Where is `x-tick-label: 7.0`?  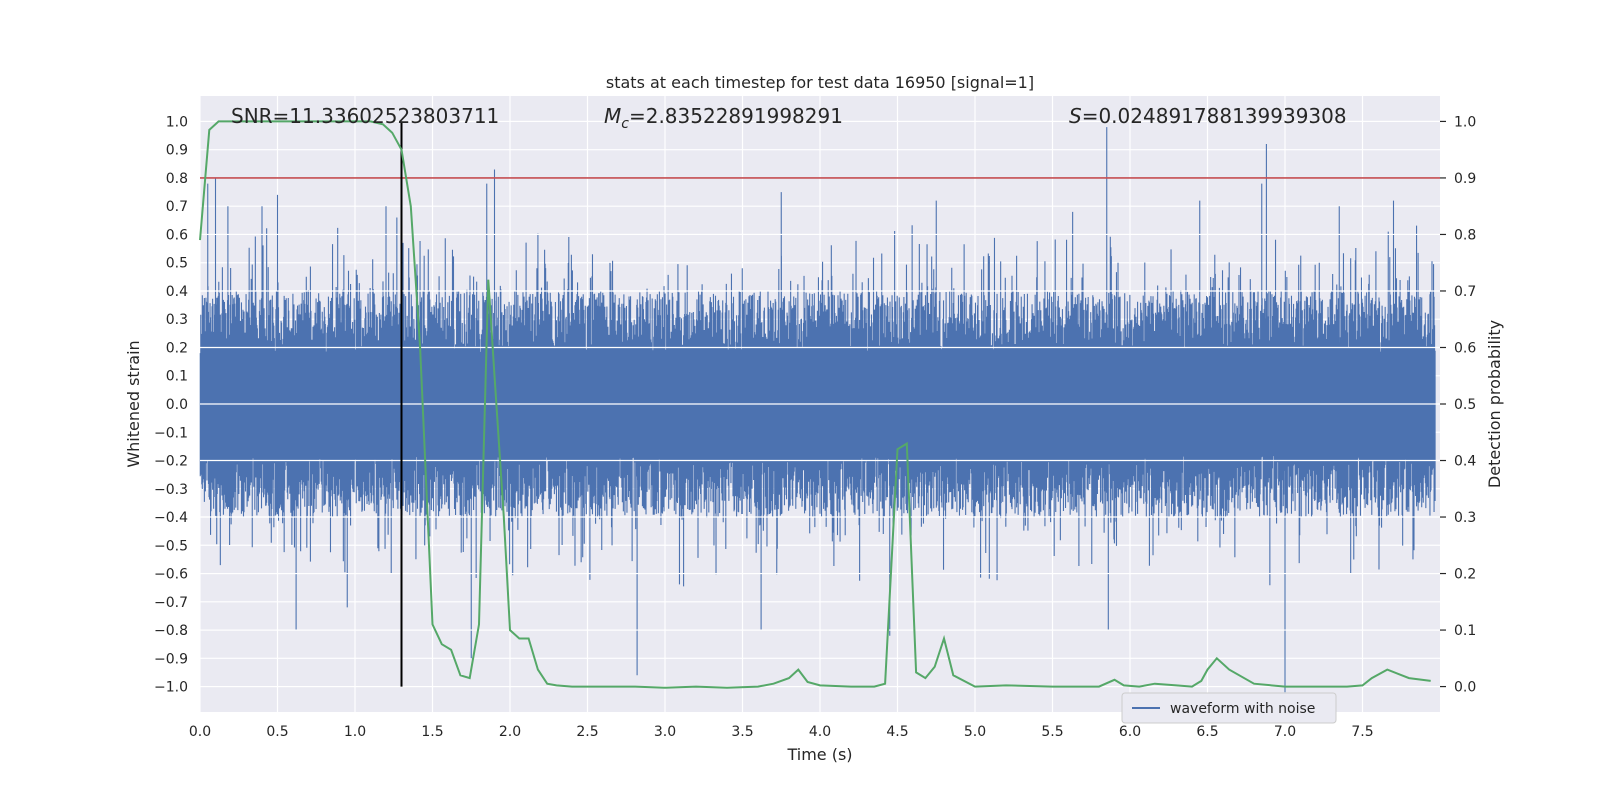
x-tick-label: 7.0 is located at coordinates (1285, 732).